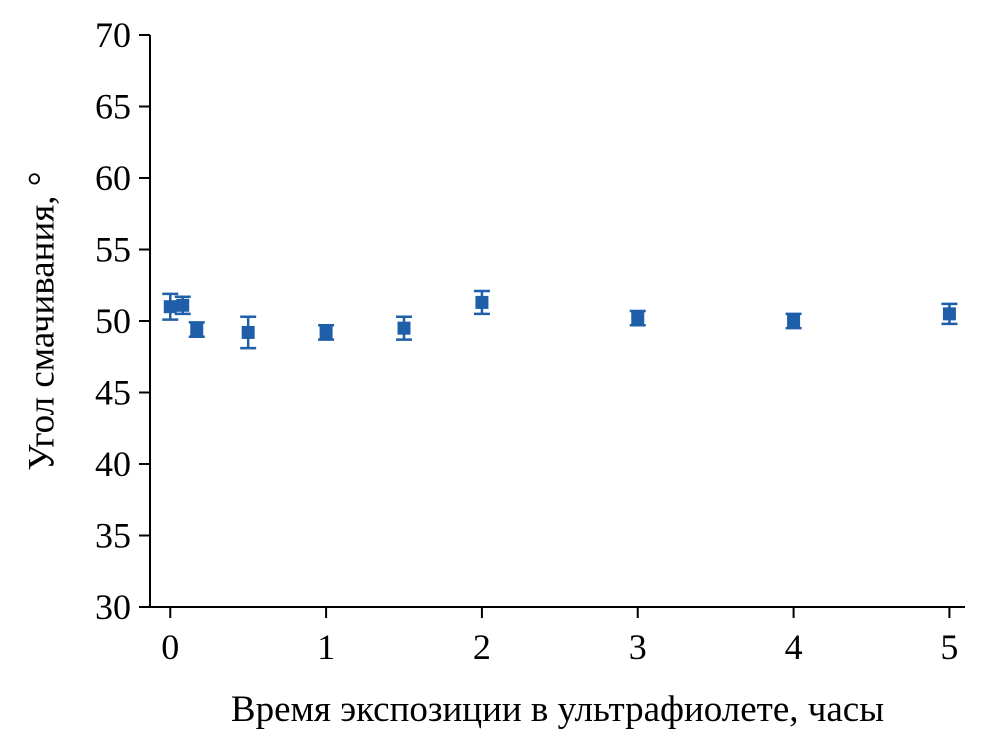  Describe the element at coordinates (113, 178) in the screenshot. I see `y-tick-label: 60` at that location.